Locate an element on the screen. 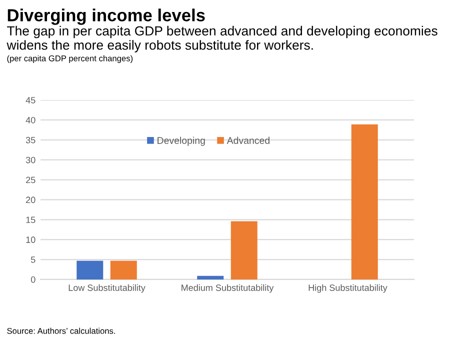  y-tick-label: 5 is located at coordinates (33, 259).